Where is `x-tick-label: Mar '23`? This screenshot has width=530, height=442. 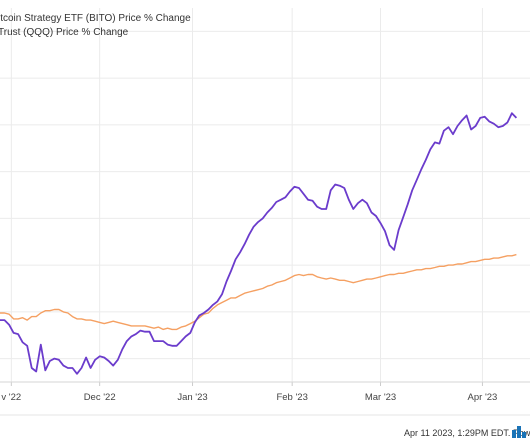
x-tick-label: Mar '23 is located at coordinates (380, 397).